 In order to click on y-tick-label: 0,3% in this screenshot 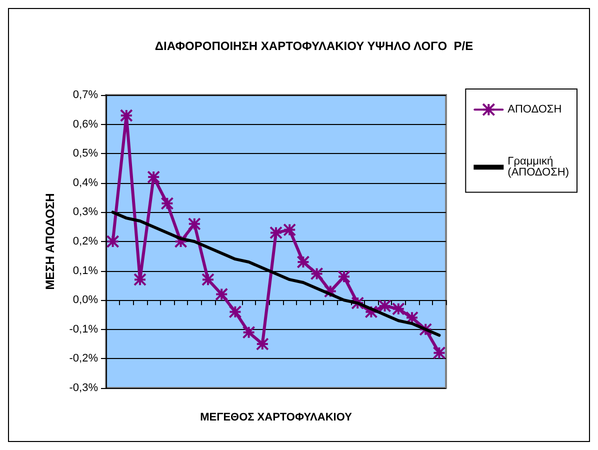, I will do `click(85, 212)`.